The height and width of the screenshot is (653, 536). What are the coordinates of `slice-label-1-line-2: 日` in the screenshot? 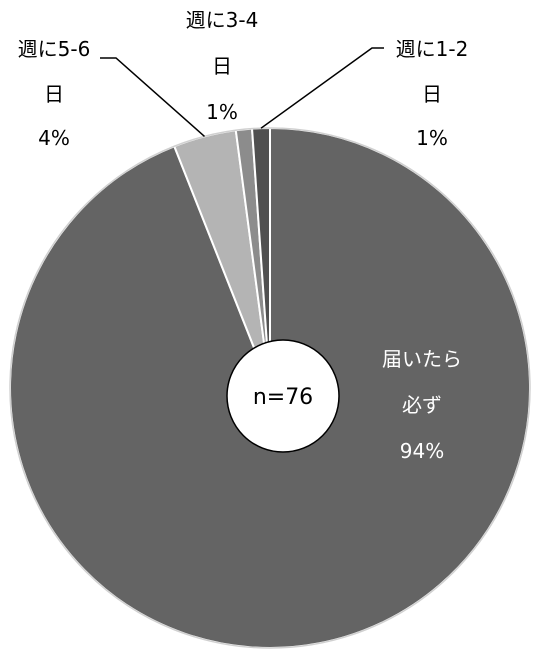 It's located at (54, 94).